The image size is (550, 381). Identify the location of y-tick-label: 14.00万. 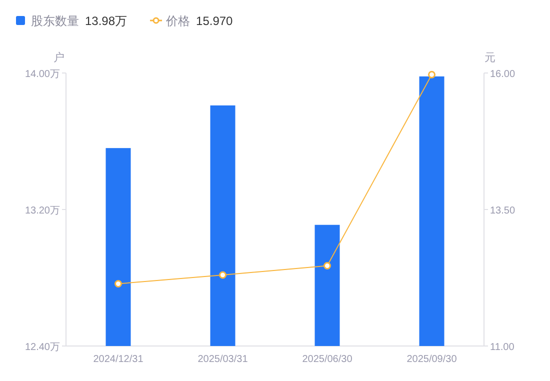
(42, 74).